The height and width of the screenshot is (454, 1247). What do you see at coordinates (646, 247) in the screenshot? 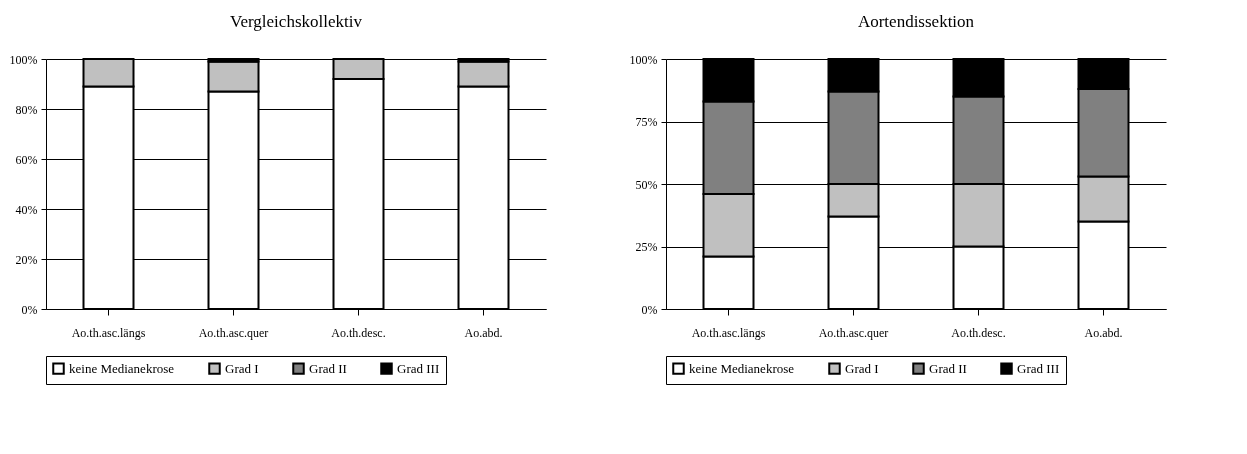
I see `y-tick-label: 25%` at bounding box center [646, 247].